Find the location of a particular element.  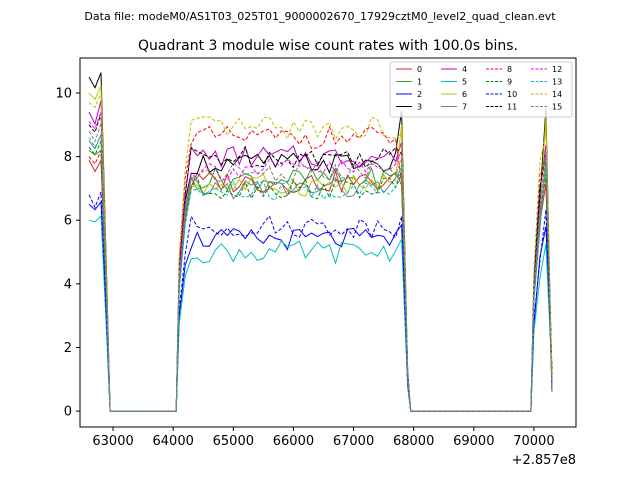

x-tick-label: 70000 is located at coordinates (533, 441).